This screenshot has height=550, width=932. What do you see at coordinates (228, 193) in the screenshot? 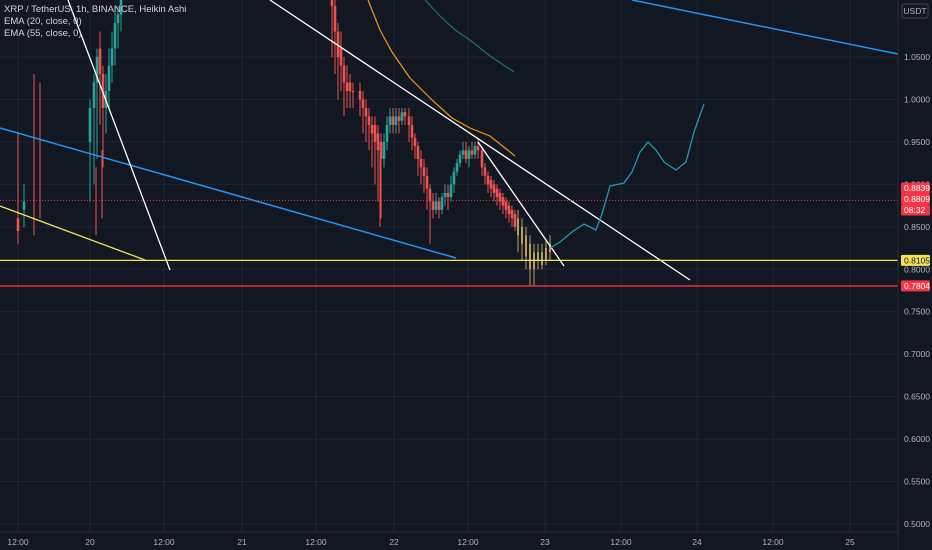
I see `channel-line-lower` at bounding box center [228, 193].